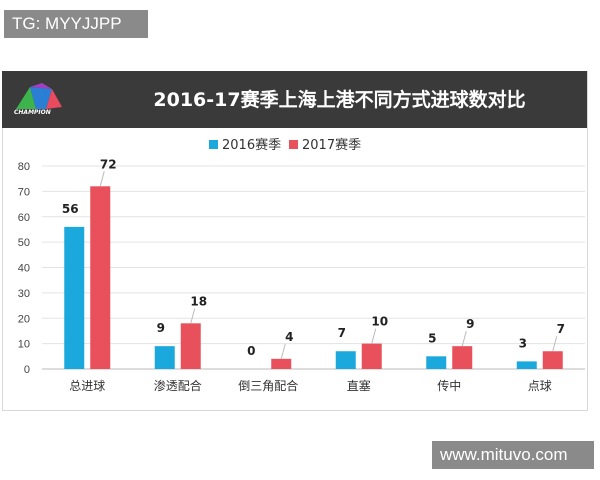 This screenshot has height=480, width=600. What do you see at coordinates (24, 294) in the screenshot?
I see `y-tick-label: 30` at bounding box center [24, 294].